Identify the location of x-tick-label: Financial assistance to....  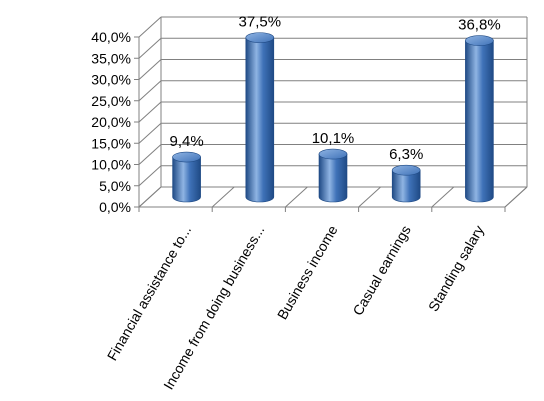
(149, 293).